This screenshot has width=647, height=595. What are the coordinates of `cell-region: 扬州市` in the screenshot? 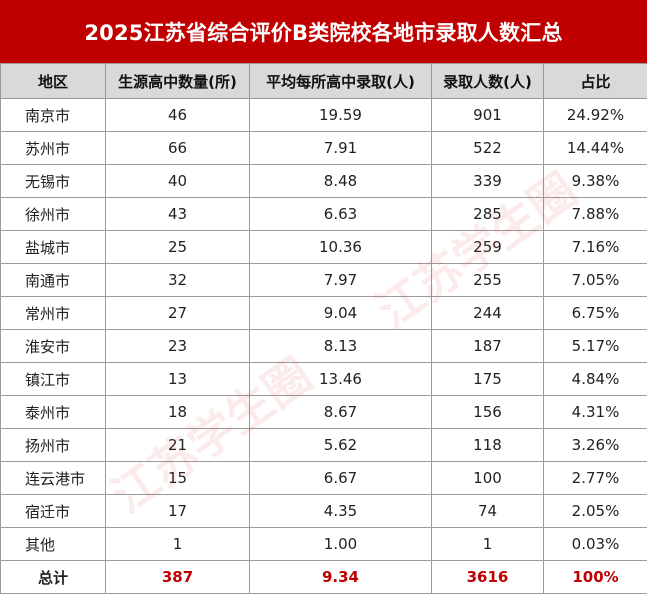 It's located at (53, 445).